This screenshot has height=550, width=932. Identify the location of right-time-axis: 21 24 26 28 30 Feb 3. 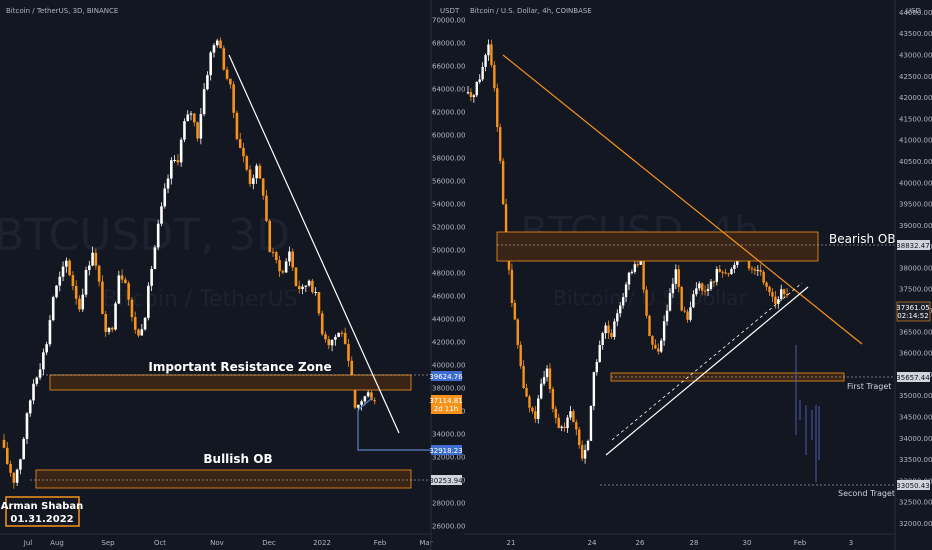
(680, 543).